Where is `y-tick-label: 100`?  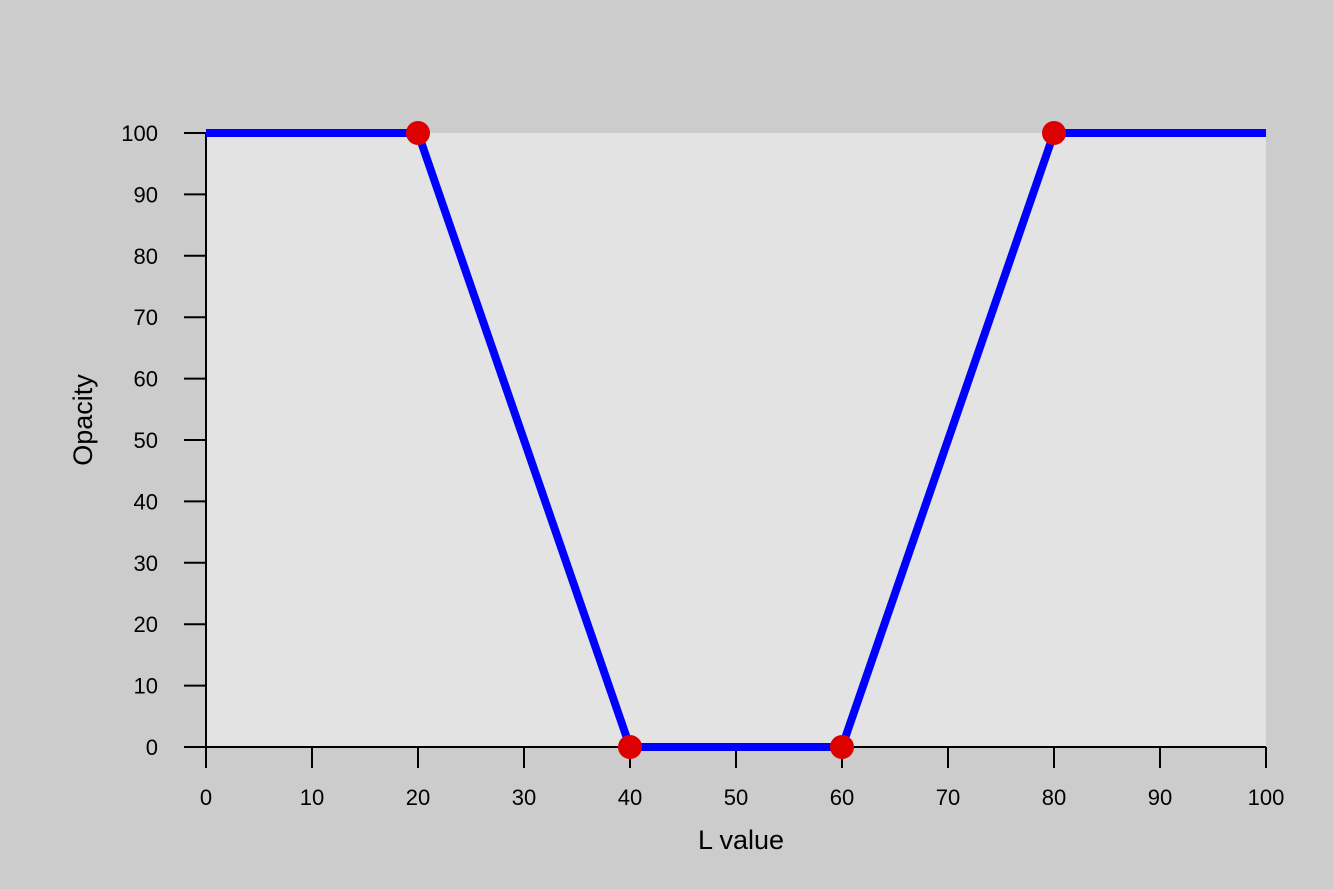 y-tick-label: 100 is located at coordinates (139, 133).